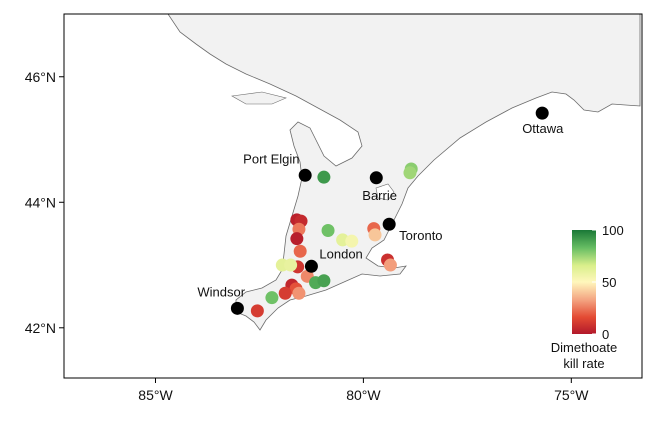 This screenshot has width=660, height=425. I want to click on x-tick-label: 75°W, so click(571, 395).